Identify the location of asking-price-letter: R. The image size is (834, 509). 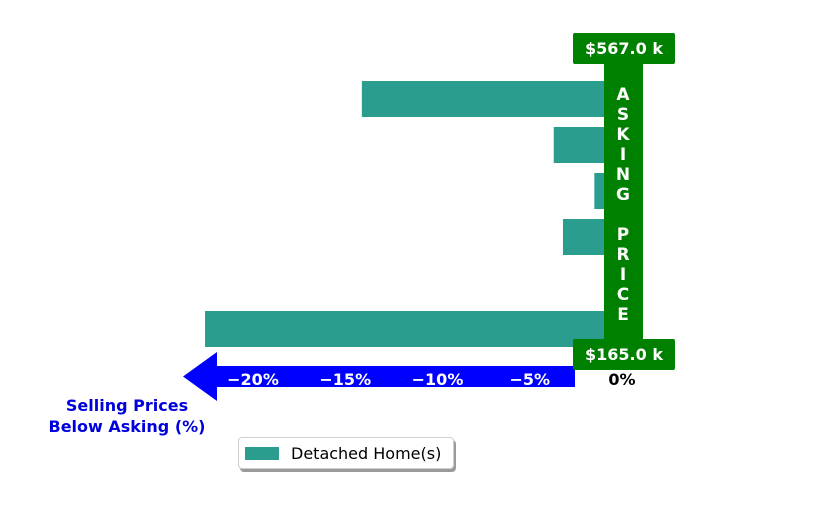
(622, 255).